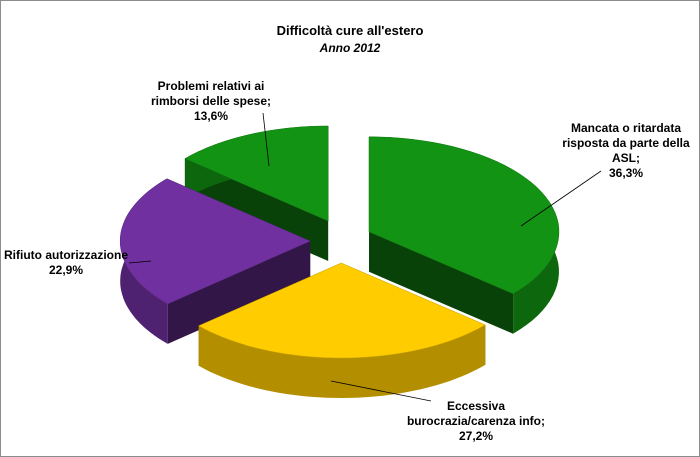 The height and width of the screenshot is (457, 700). I want to click on category-label: Eccessiva burocrazia/carenza info;, so click(476, 413).